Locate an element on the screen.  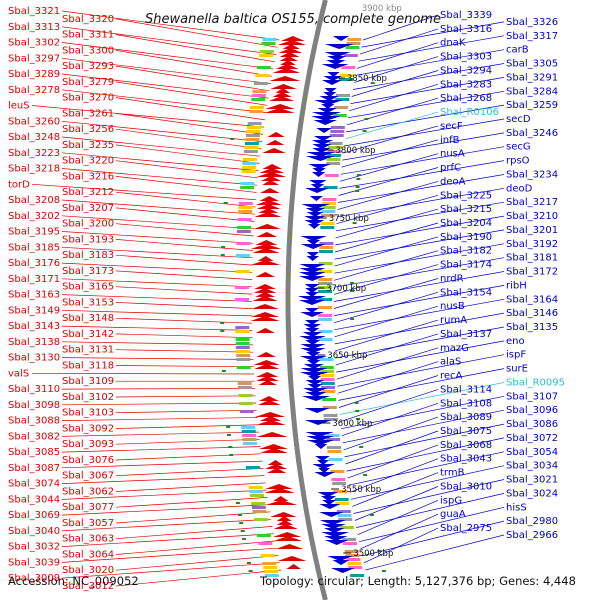
gene-label-left: Sbal_3088 is located at coordinates (34, 421).